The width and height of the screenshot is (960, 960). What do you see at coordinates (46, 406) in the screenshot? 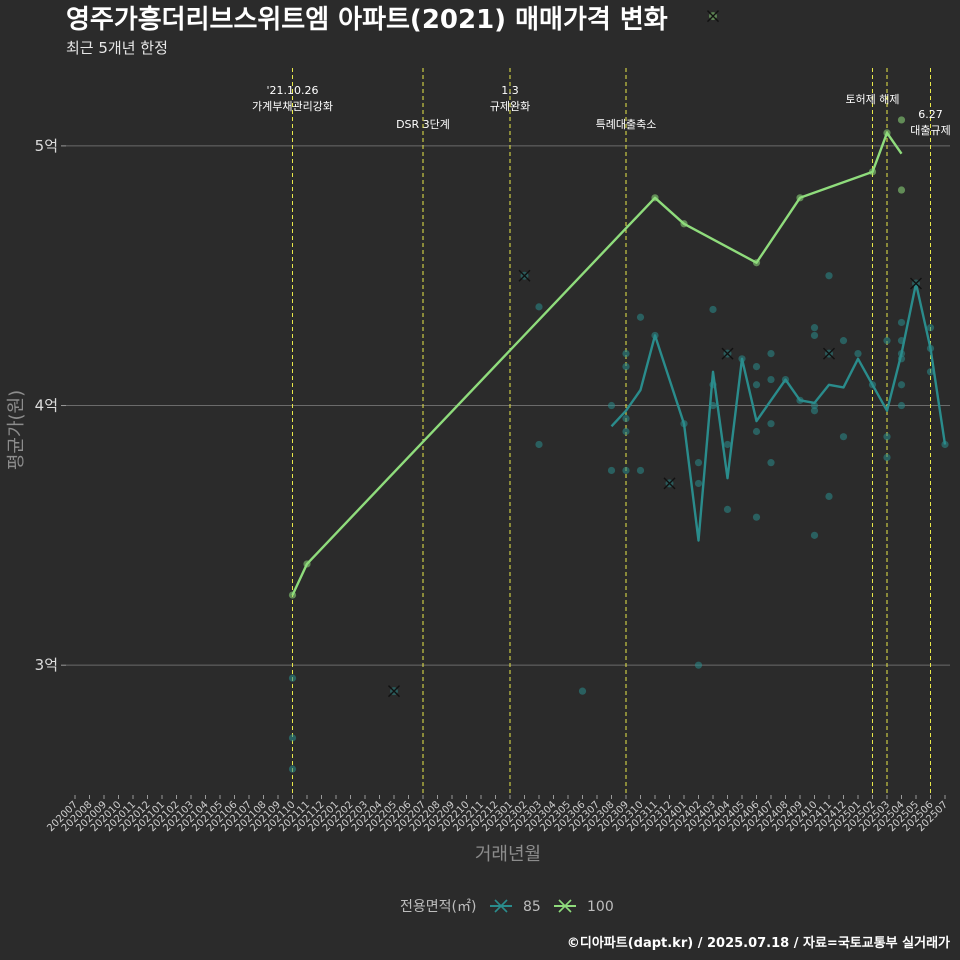
I see `y-tick-label: 4억` at bounding box center [46, 406].